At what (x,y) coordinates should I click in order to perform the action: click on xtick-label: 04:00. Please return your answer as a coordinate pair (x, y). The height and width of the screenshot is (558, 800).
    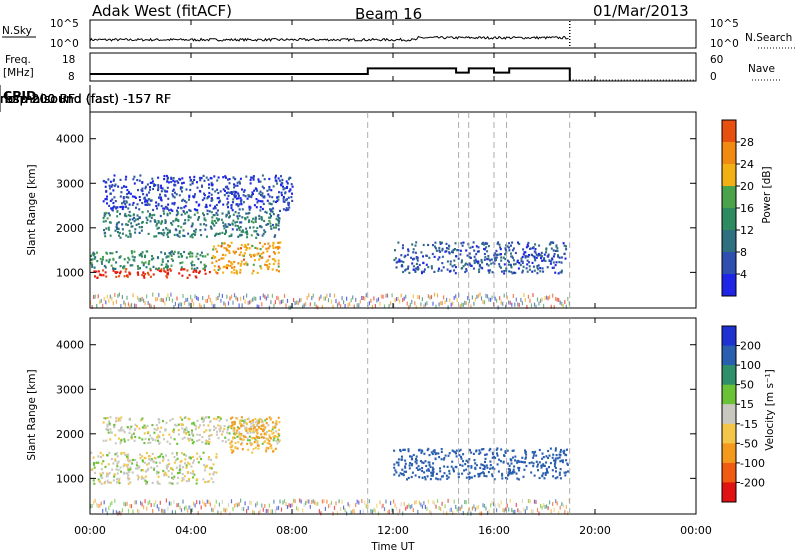
    Looking at the image, I should click on (191, 530).